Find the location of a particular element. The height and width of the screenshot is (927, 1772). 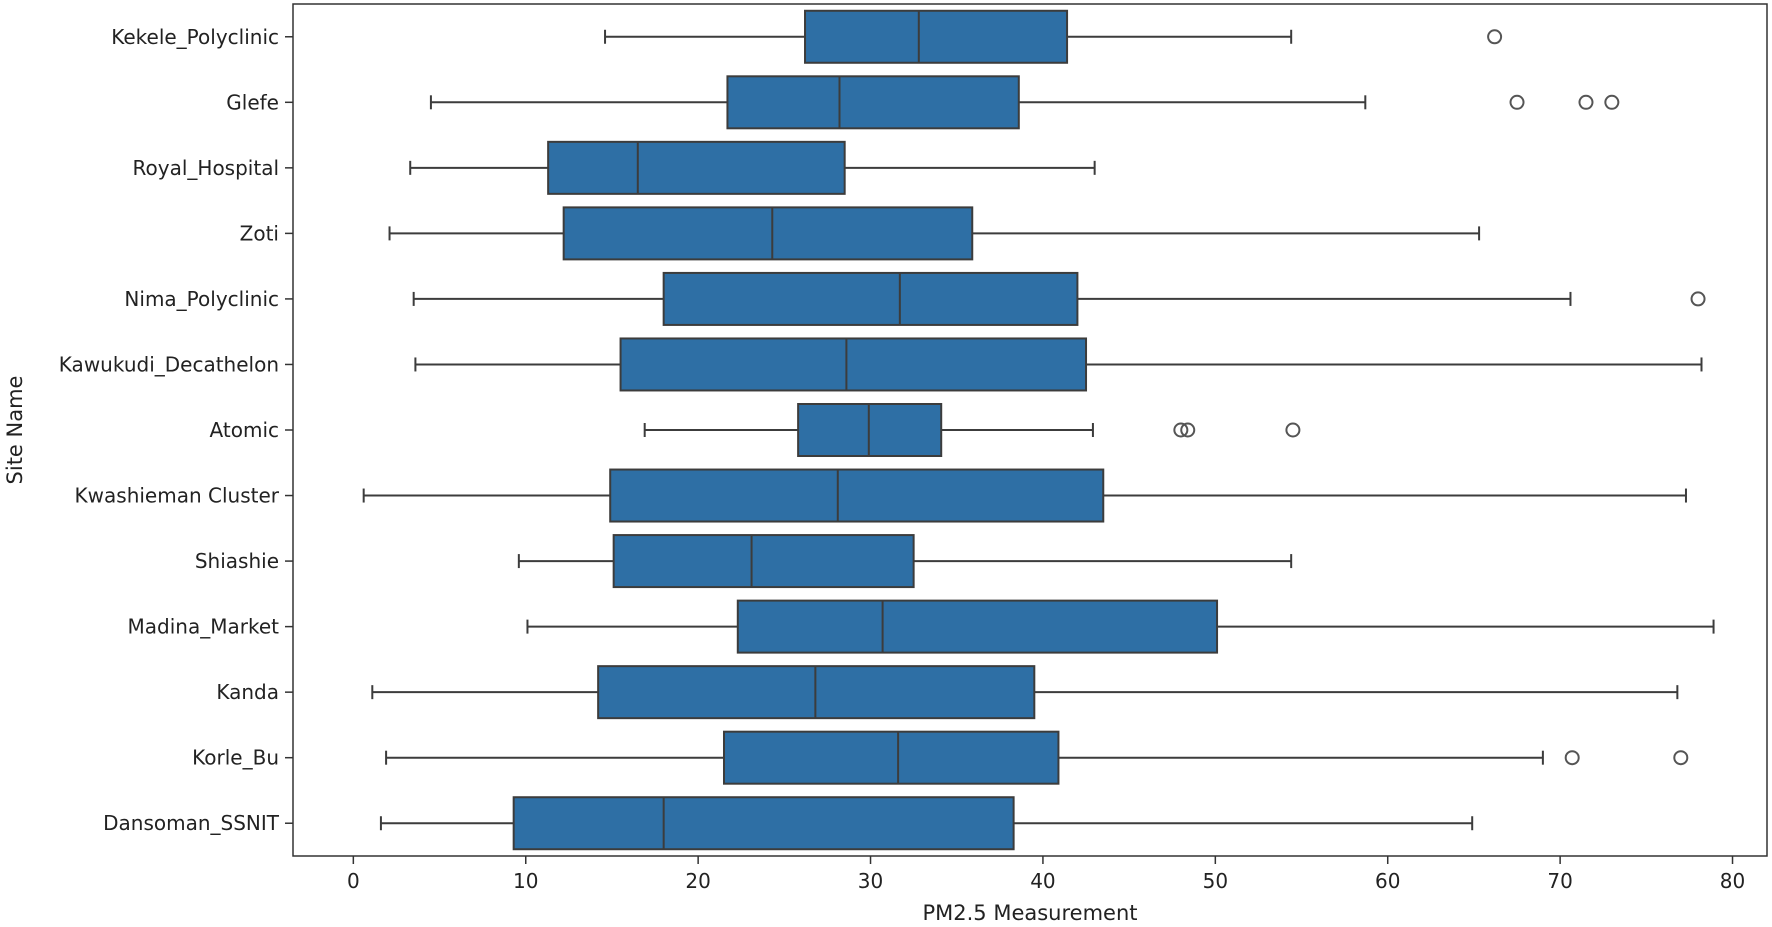

x-tick-label: 80 is located at coordinates (1732, 881).